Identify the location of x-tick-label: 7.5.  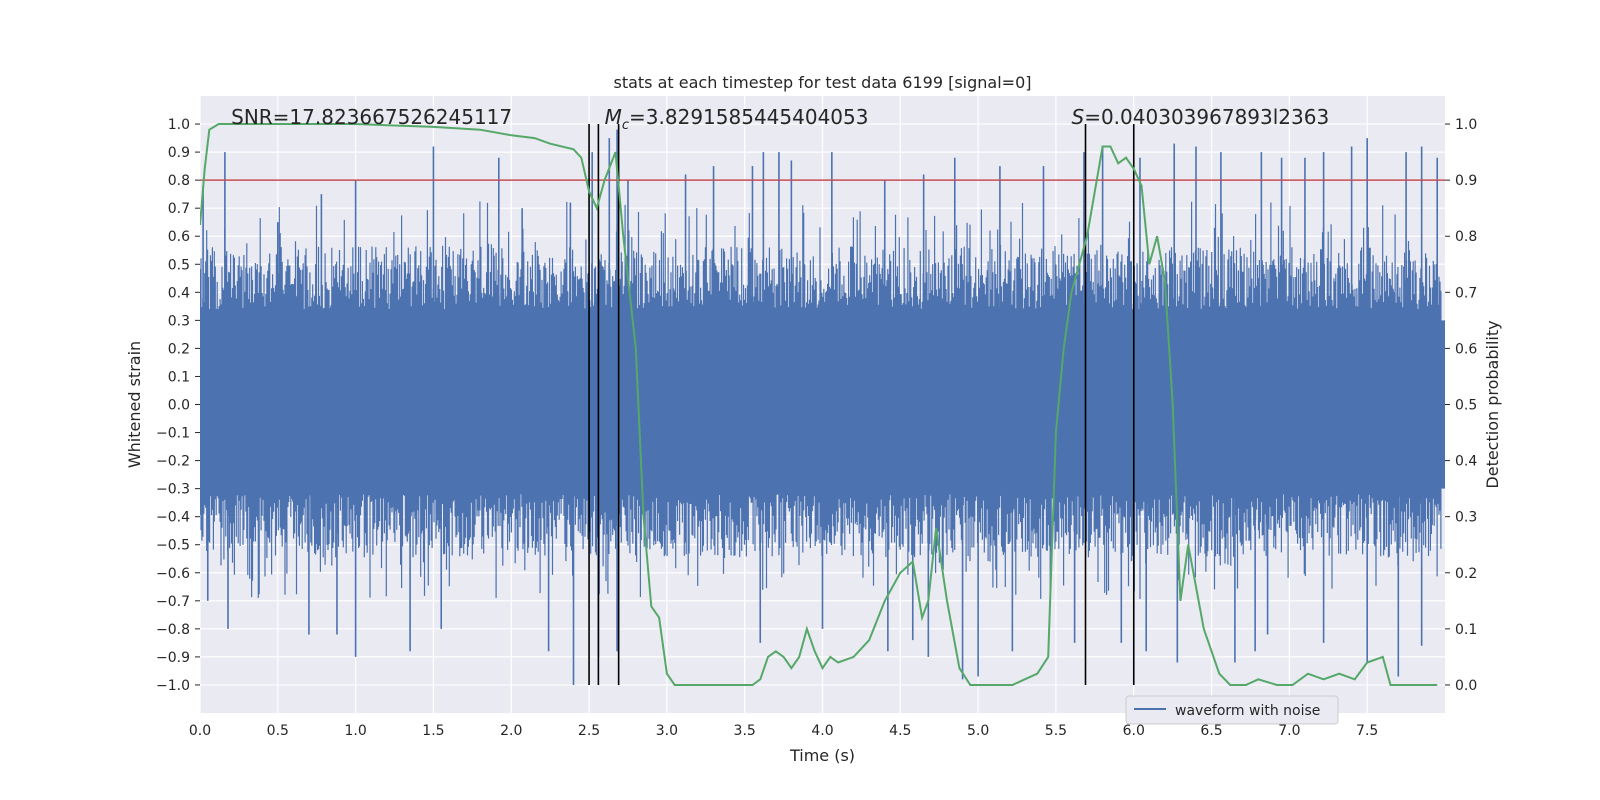
(1367, 731).